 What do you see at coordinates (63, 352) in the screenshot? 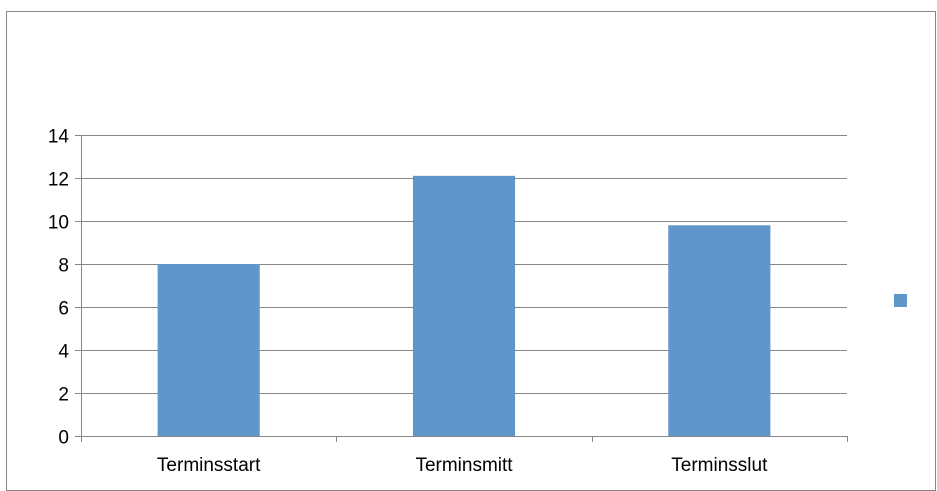
I see `y-tick-label-4: 4` at bounding box center [63, 352].